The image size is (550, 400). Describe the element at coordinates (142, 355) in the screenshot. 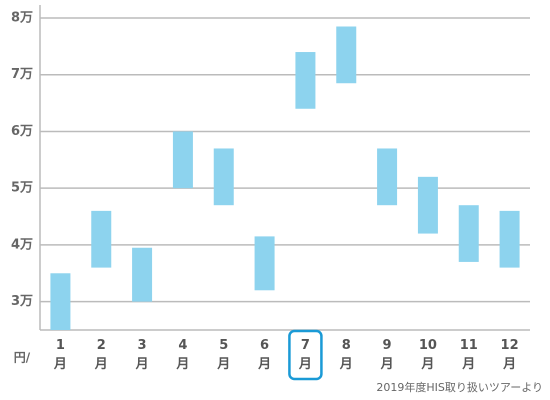

I see `x-tick-label: 3月` at that location.